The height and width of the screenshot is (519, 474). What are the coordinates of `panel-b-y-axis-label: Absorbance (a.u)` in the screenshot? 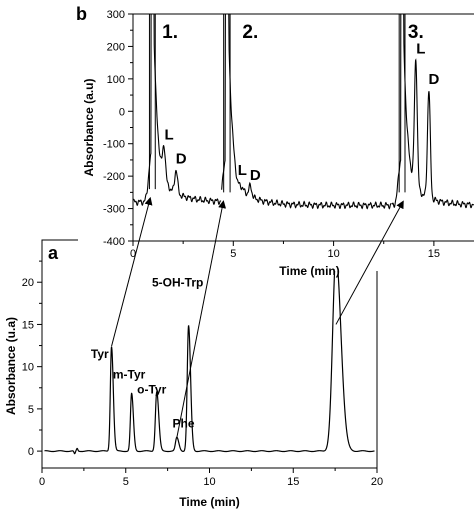 It's located at (89, 127).